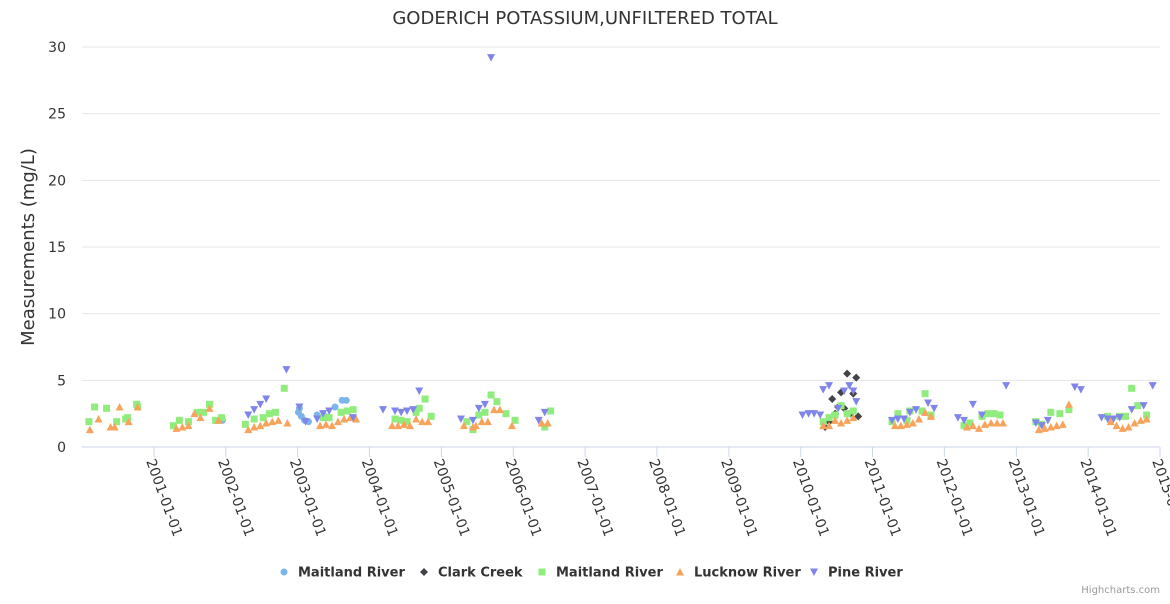 This screenshot has height=604, width=1170. I want to click on chart-credit: Highcharts.com, so click(1120, 590).